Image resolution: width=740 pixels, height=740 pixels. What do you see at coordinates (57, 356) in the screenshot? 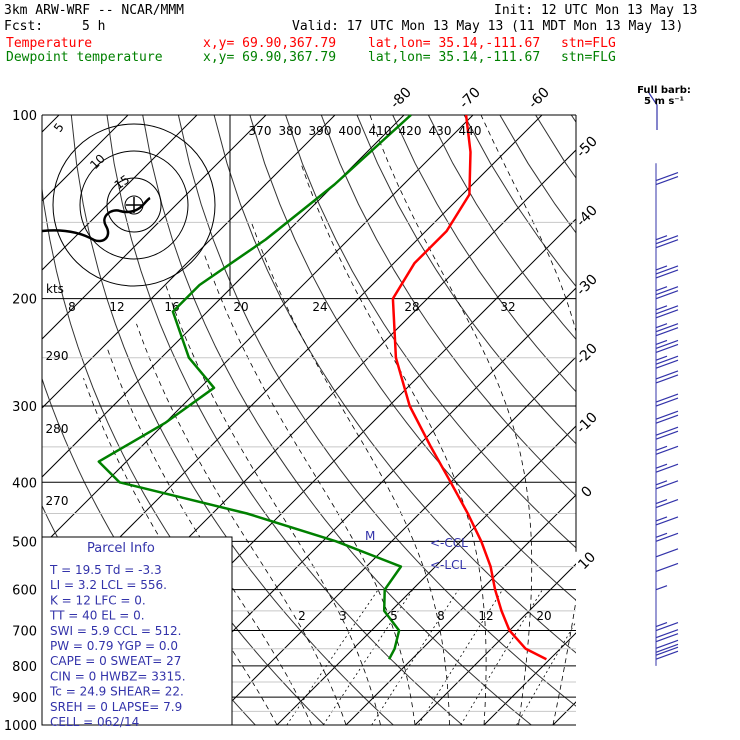
I see `dry-adiabat-label: 290` at bounding box center [57, 356].